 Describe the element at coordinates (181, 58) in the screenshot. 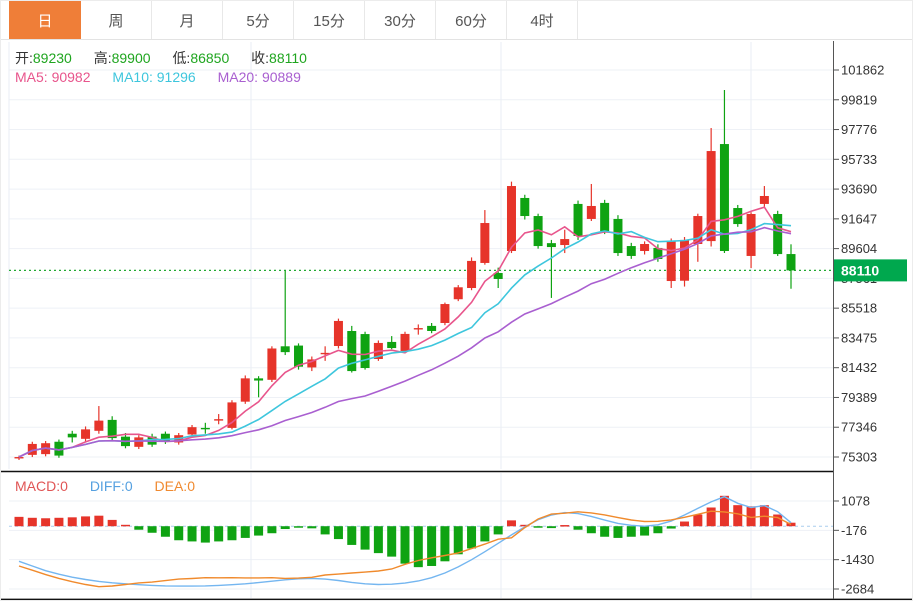

I see `low-label: 低:` at that location.